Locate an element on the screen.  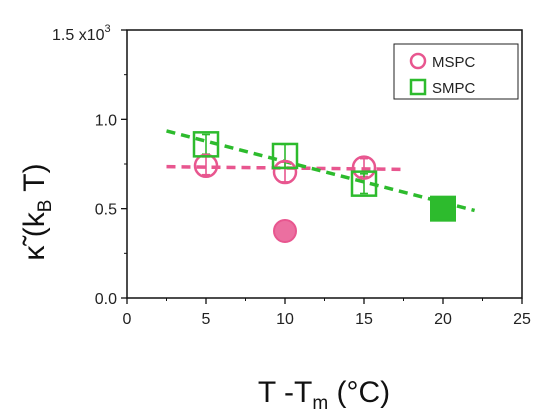
data-point-filled-mspc is located at coordinates (285, 231).